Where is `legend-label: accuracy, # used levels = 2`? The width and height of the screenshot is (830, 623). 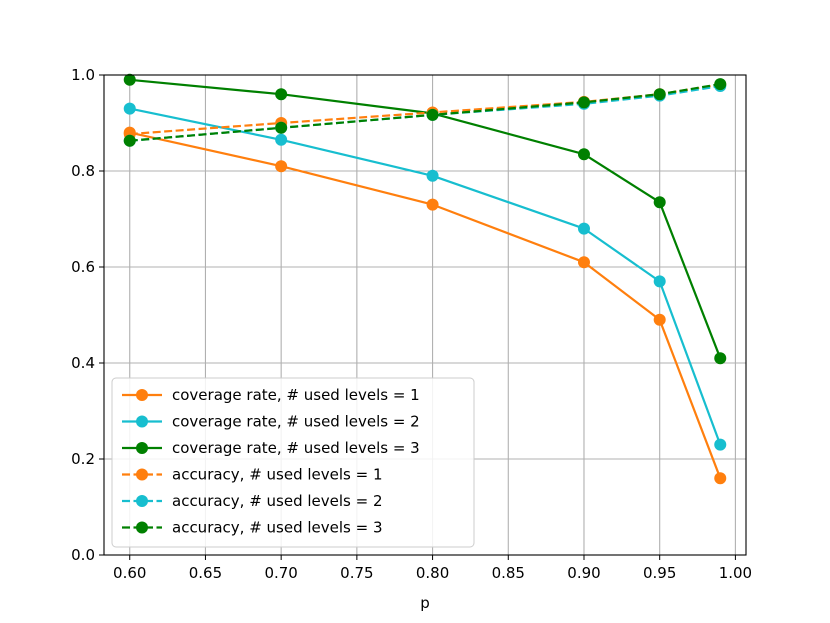 legend-label: accuracy, # used levels = 2 is located at coordinates (277, 501).